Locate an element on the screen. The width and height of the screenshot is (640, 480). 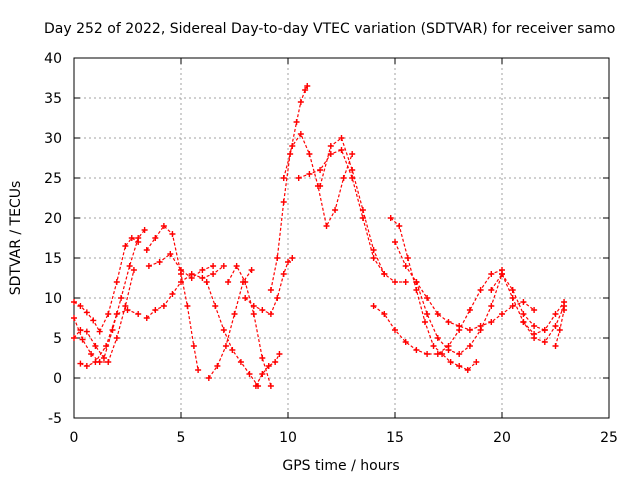
y-tick-label: 15 is located at coordinates (53, 259).